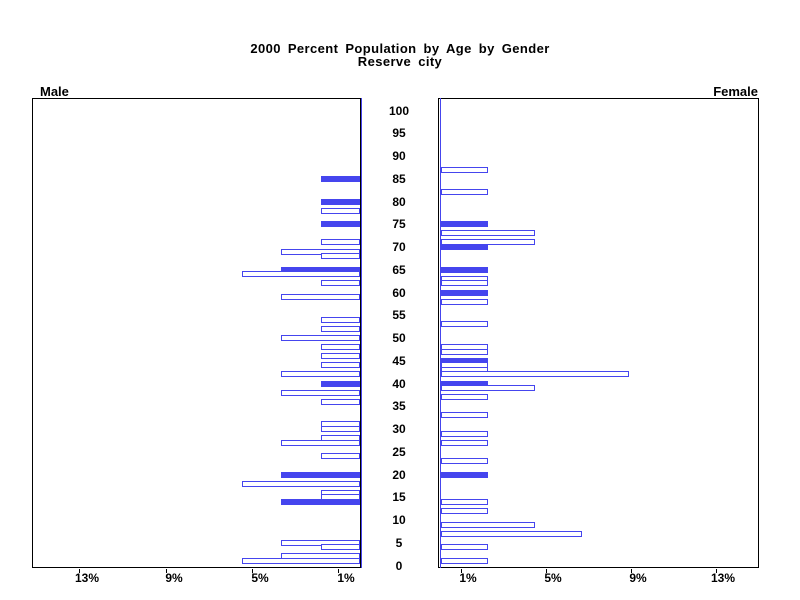 This screenshot has width=800, height=600. I want to click on male-zero-axis-line, so click(361, 333).